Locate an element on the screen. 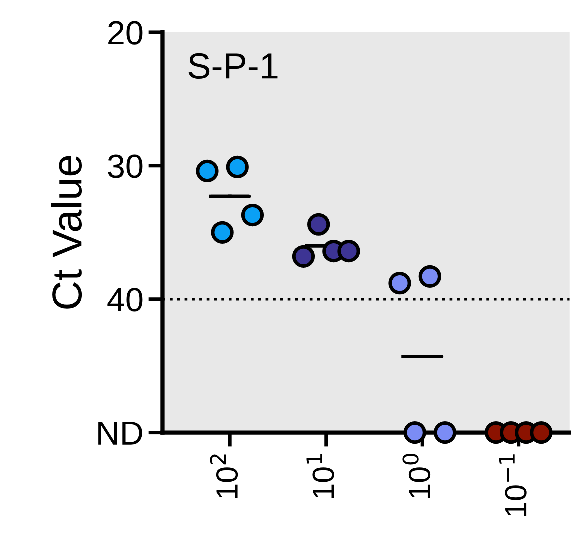 This screenshot has width=571, height=541. y-tick-label: 20 is located at coordinates (125, 33).